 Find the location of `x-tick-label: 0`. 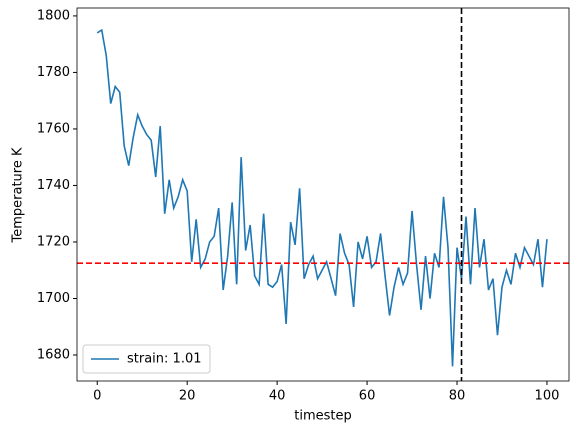

x-tick-label: 0 is located at coordinates (97, 396).